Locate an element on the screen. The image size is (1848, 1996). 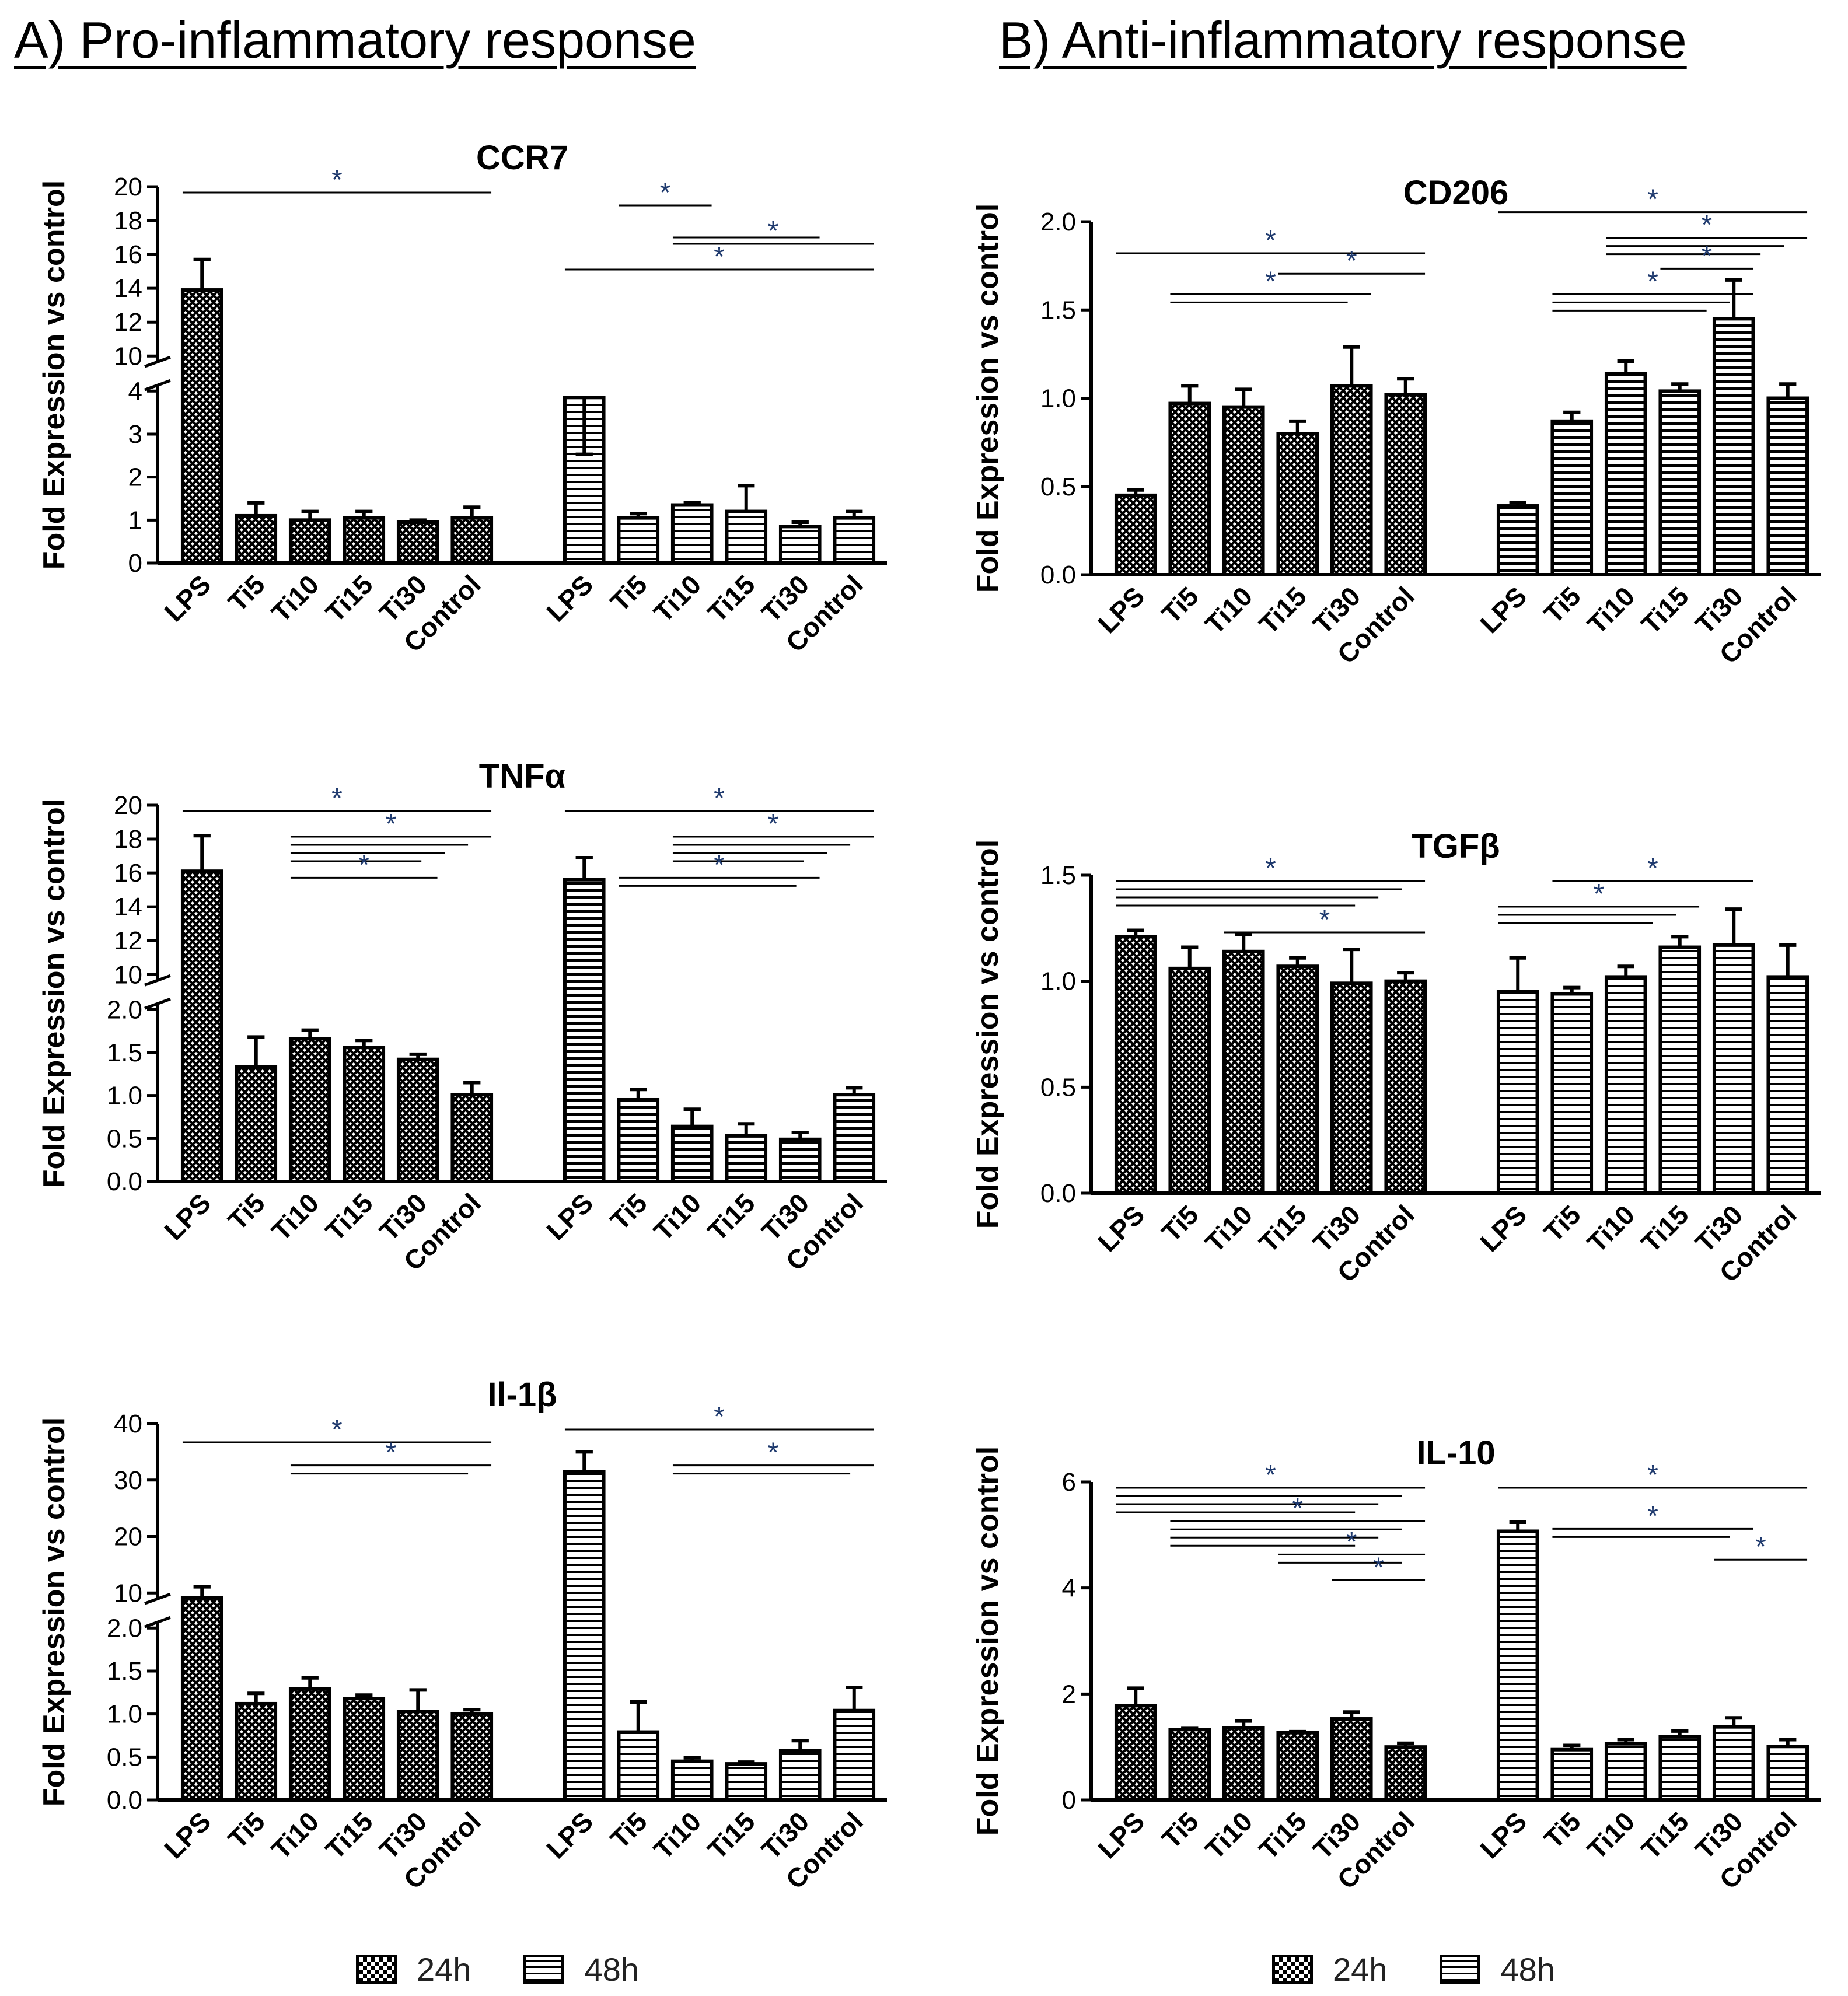
y-tick-label: 2.0 is located at coordinates (124, 1628).